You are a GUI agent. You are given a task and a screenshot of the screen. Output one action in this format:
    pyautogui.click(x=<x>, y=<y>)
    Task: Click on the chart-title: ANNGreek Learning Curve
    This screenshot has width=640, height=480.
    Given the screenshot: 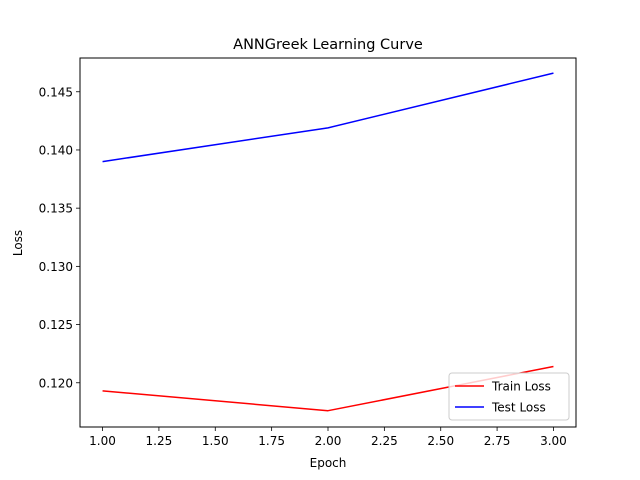 What is the action you would take?
    pyautogui.click(x=328, y=45)
    